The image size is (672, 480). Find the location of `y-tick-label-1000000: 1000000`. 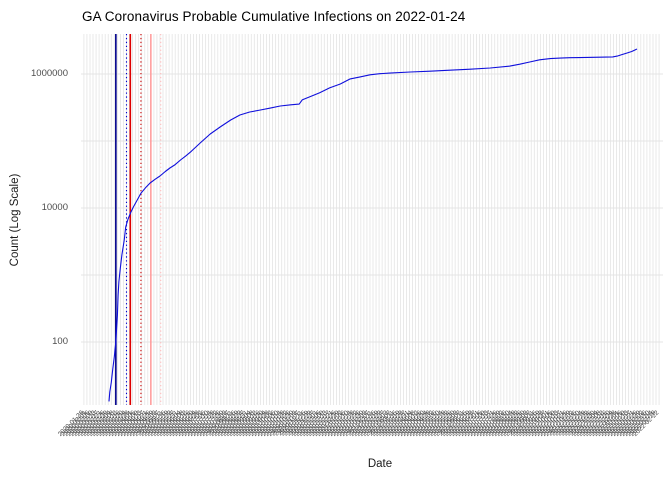

y-tick-label-1000000: 1000000 is located at coordinates (49, 73).